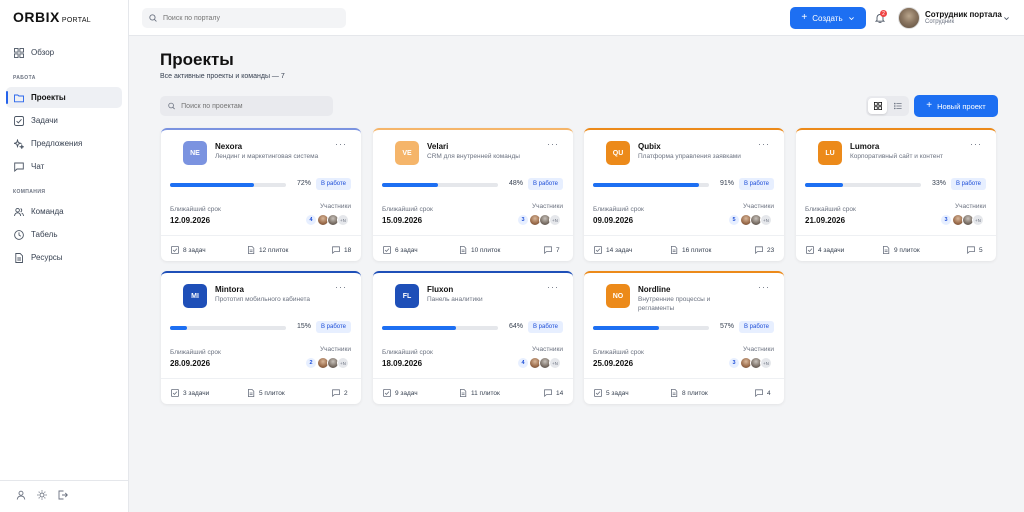 The image size is (1024, 512). What do you see at coordinates (961, 106) in the screenshot?
I see `new-project-label: Новый проект` at bounding box center [961, 106].